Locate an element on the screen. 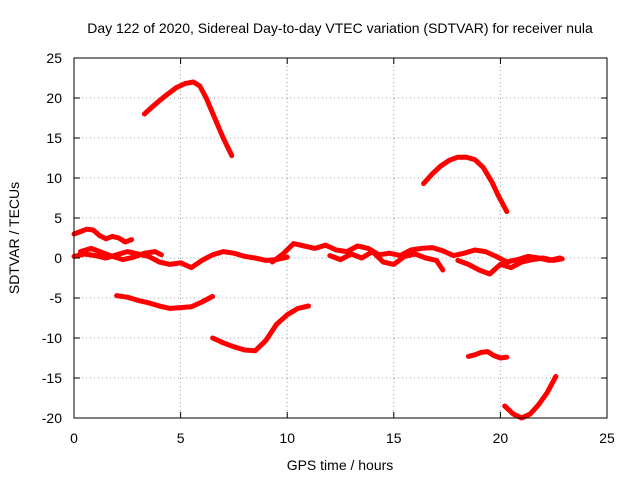 Image resolution: width=640 pixels, height=480 pixels. y-tick-label: 15 is located at coordinates (54, 138).